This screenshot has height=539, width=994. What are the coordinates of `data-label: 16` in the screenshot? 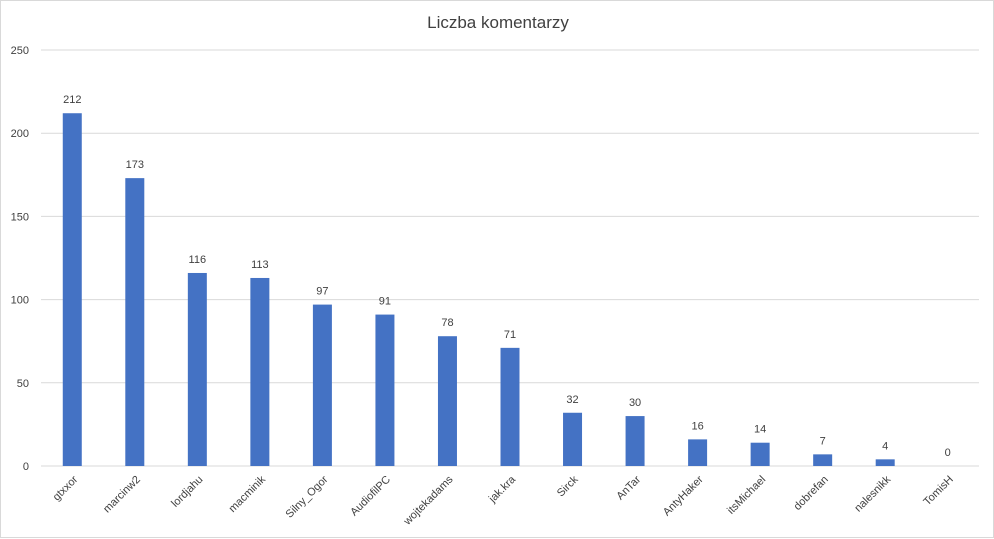 It's located at (697, 426).